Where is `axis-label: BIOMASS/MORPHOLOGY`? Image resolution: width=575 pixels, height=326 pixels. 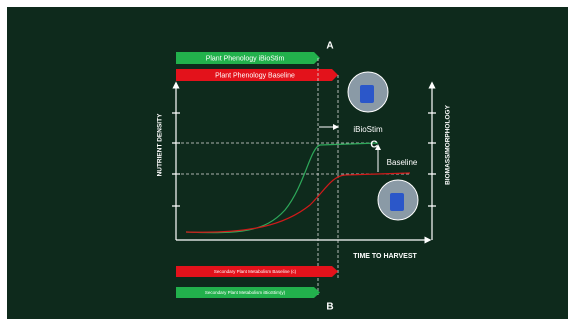
axis-label: BIOMASS/MORPHOLOGY is located at coordinates (448, 144).